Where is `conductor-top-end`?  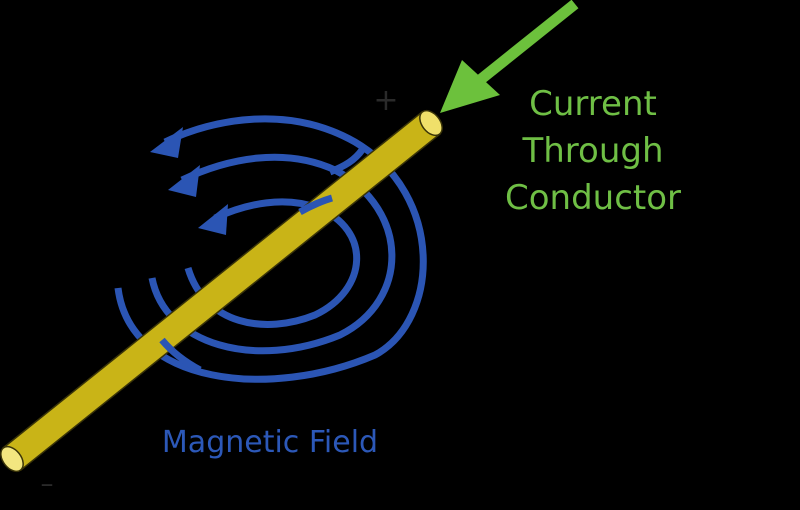
conductor-top-end is located at coordinates (431, 123).